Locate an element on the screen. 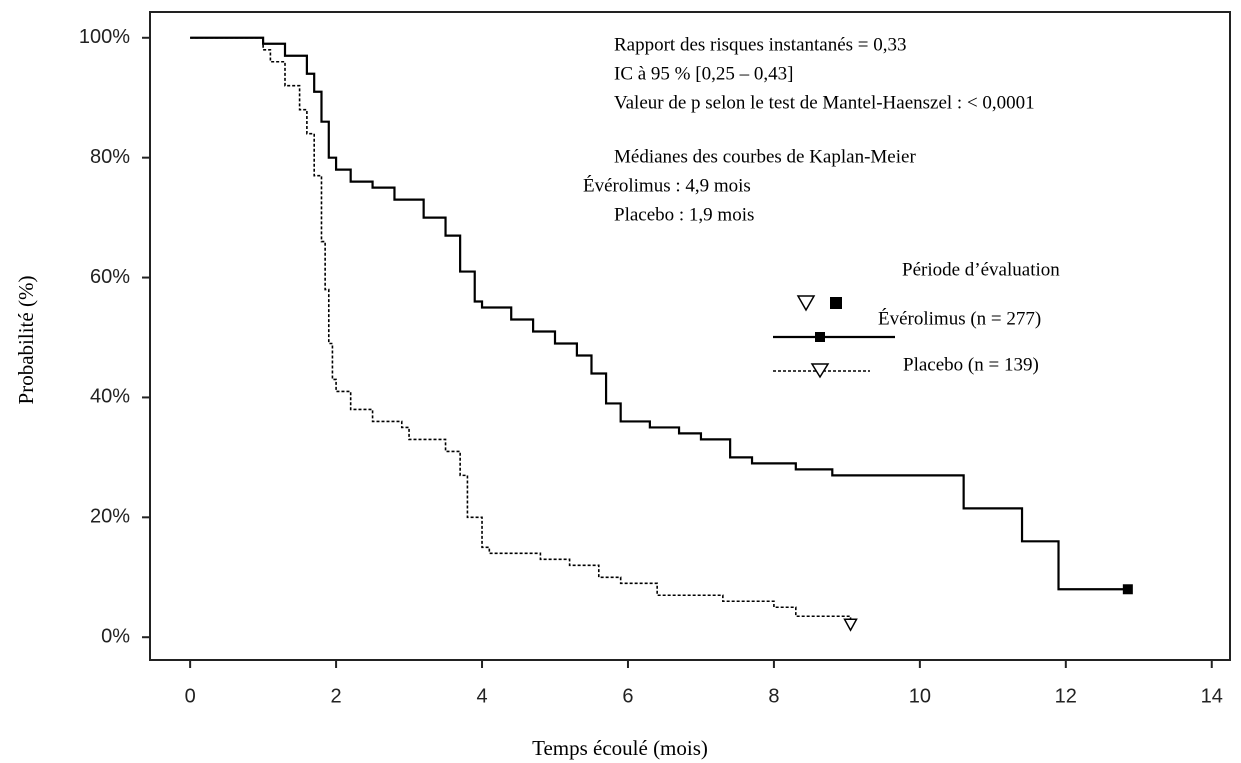 The height and width of the screenshot is (763, 1241). y-tick-label: 0% is located at coordinates (115, 637).